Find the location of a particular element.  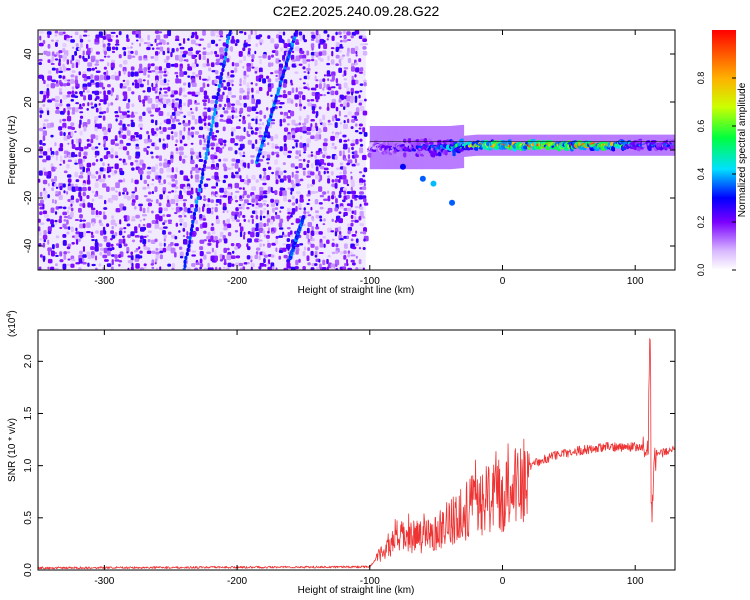

signal-cell is located at coordinates (459, 145).